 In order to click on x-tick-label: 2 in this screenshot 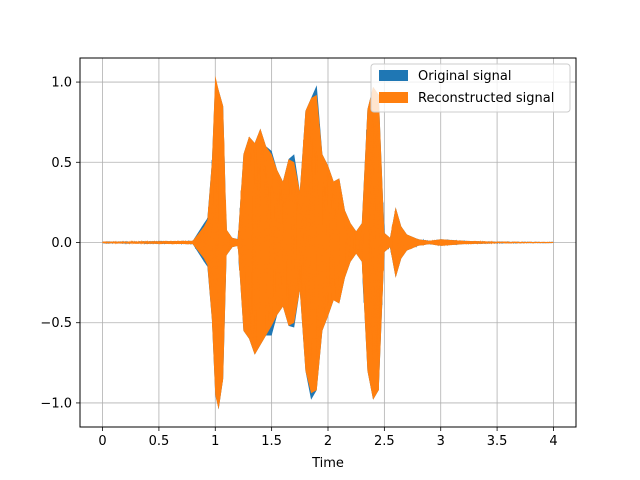, I will do `click(328, 441)`.